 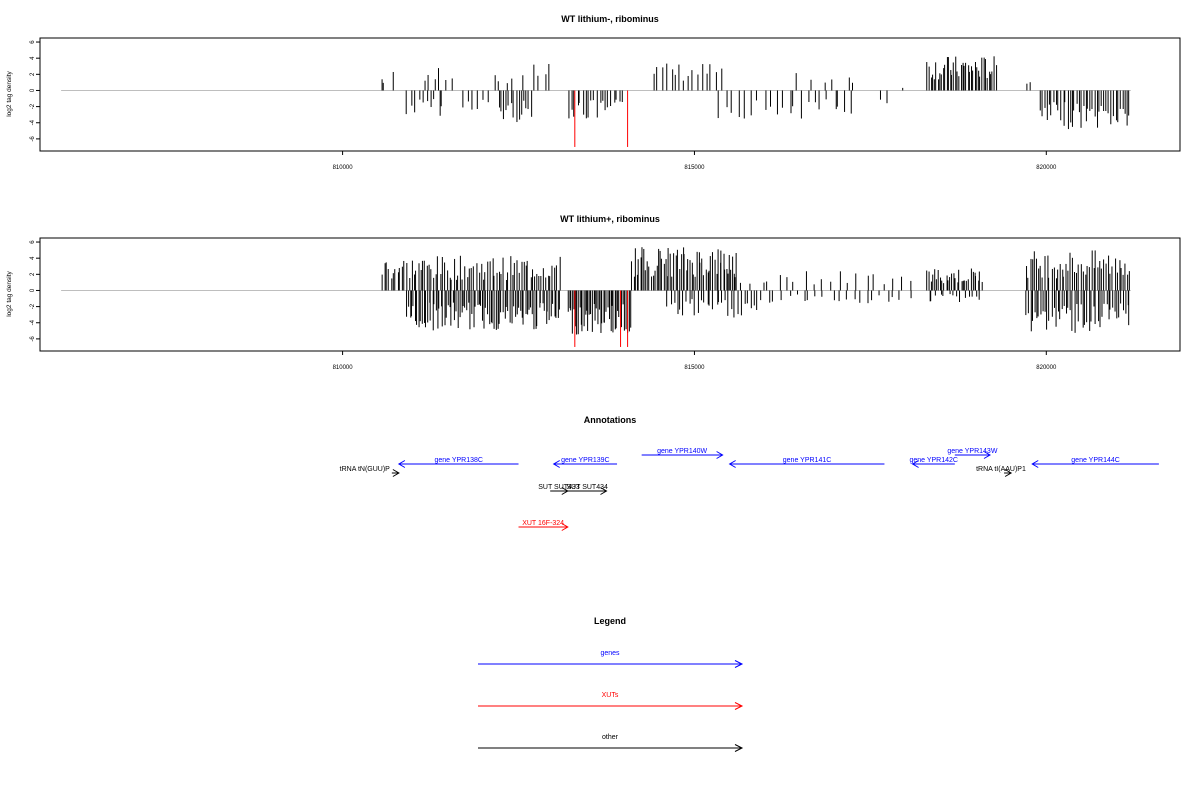 I want to click on panel-title: WT lithium+, ribominus, so click(x=610, y=219).